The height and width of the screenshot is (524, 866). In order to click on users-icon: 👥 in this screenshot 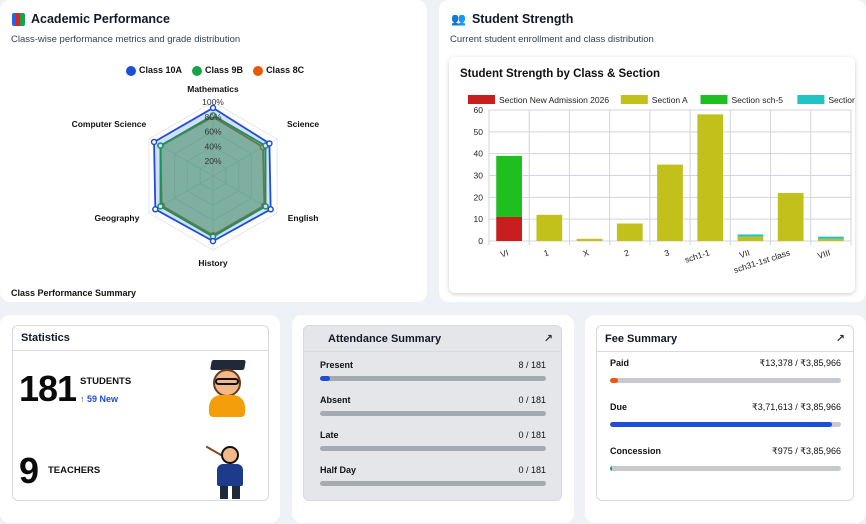, I will do `click(458, 19)`.